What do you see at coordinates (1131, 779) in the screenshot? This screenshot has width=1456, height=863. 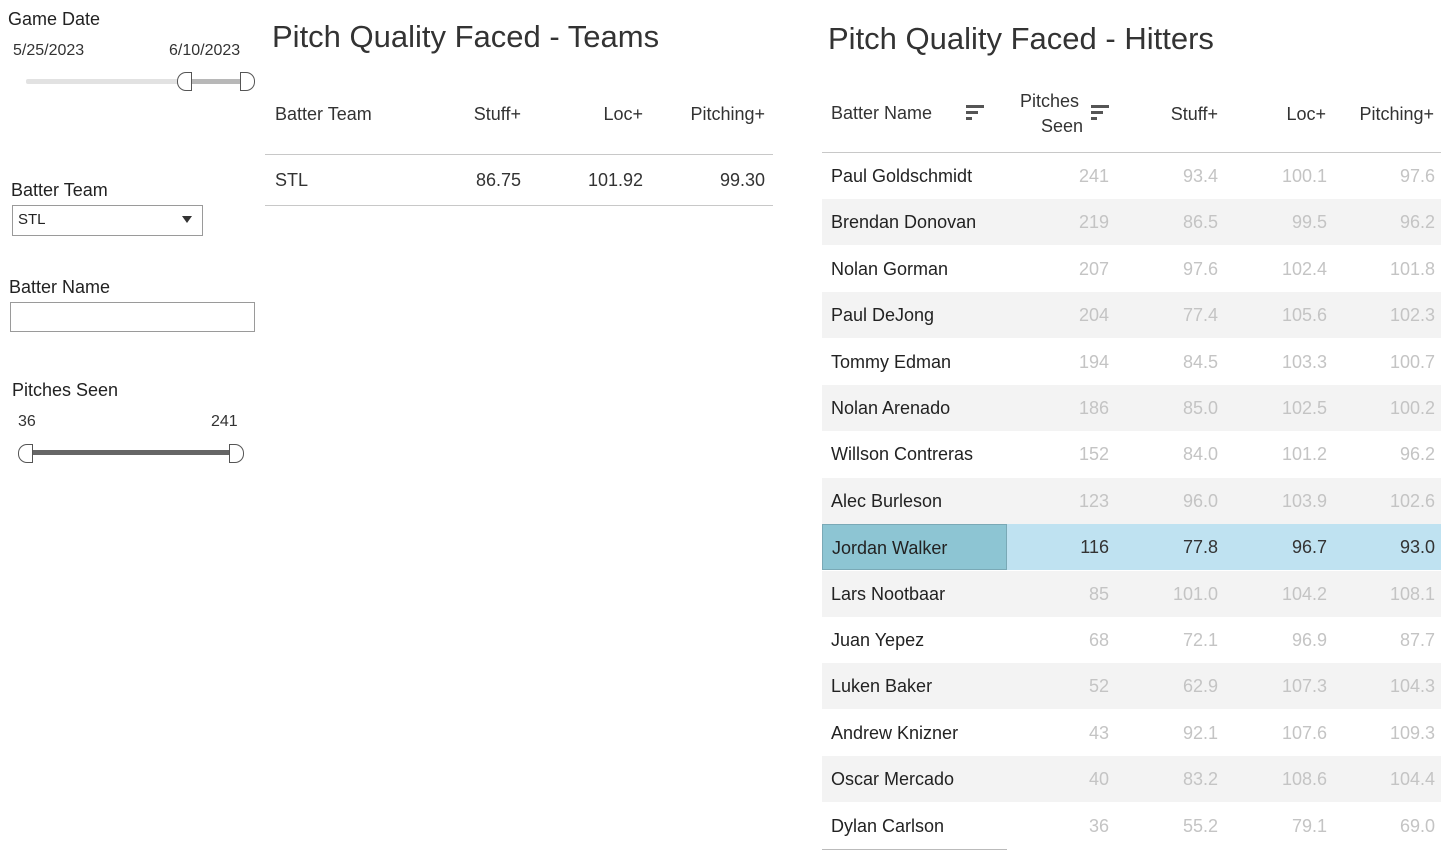 I see `table-row: Oscar Mercado 40 83.2 108.6 104.4` at bounding box center [1131, 779].